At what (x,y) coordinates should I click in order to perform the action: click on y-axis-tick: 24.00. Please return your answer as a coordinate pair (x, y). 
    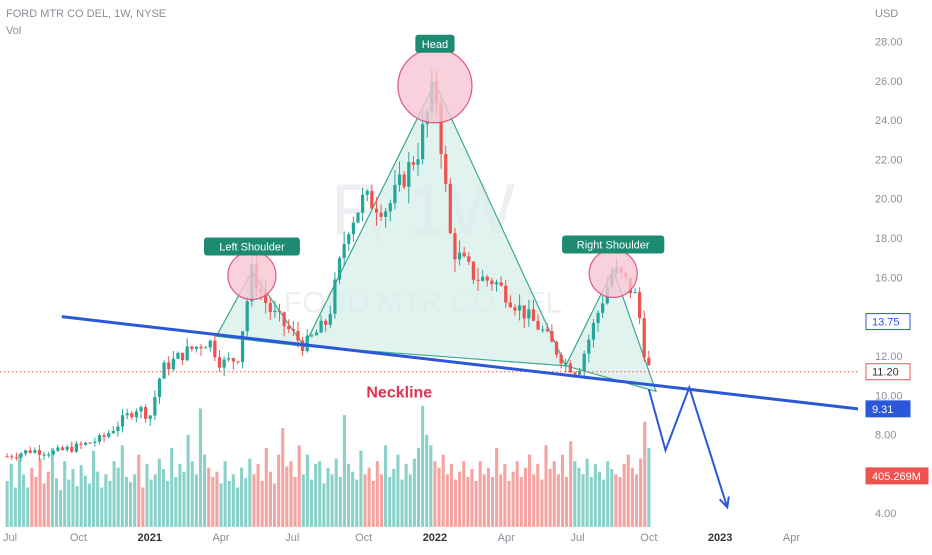
    Looking at the image, I should click on (889, 121).